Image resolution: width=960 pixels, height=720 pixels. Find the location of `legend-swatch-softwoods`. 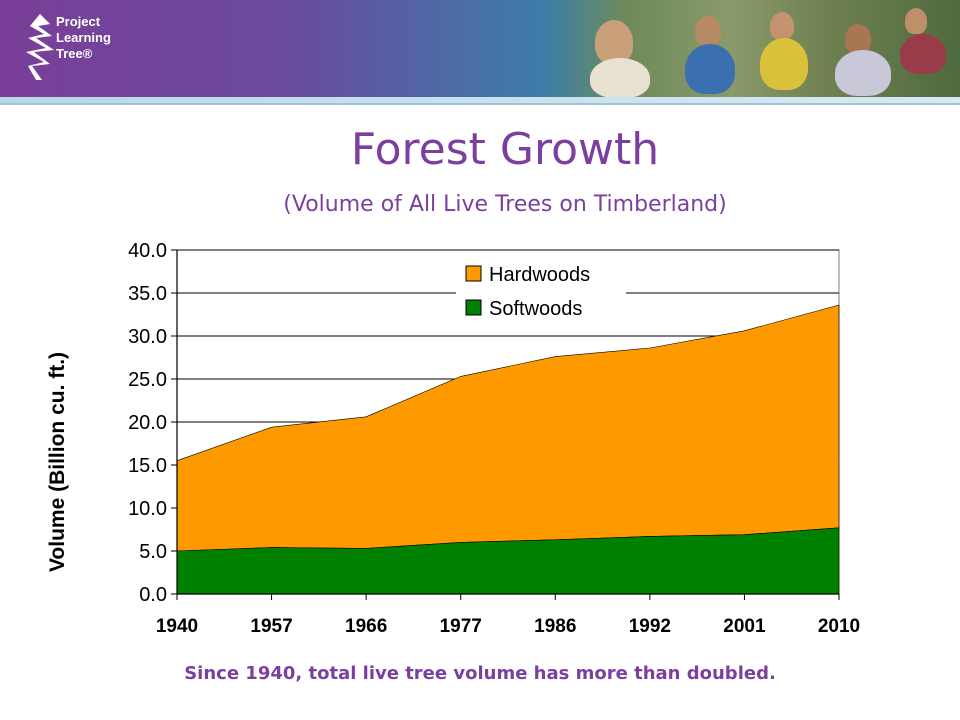

legend-swatch-softwoods is located at coordinates (473, 307).